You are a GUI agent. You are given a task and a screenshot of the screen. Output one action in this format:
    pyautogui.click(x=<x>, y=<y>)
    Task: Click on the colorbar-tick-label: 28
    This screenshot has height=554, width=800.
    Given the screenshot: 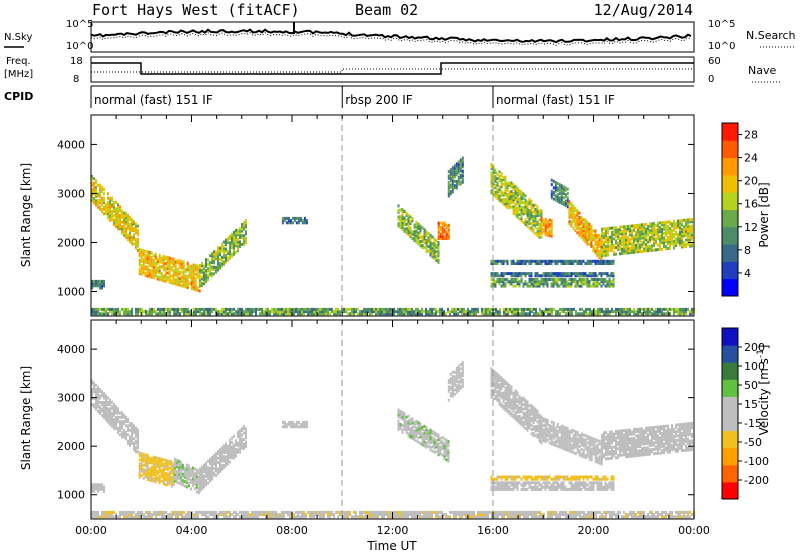 What is the action you would take?
    pyautogui.click(x=751, y=135)
    